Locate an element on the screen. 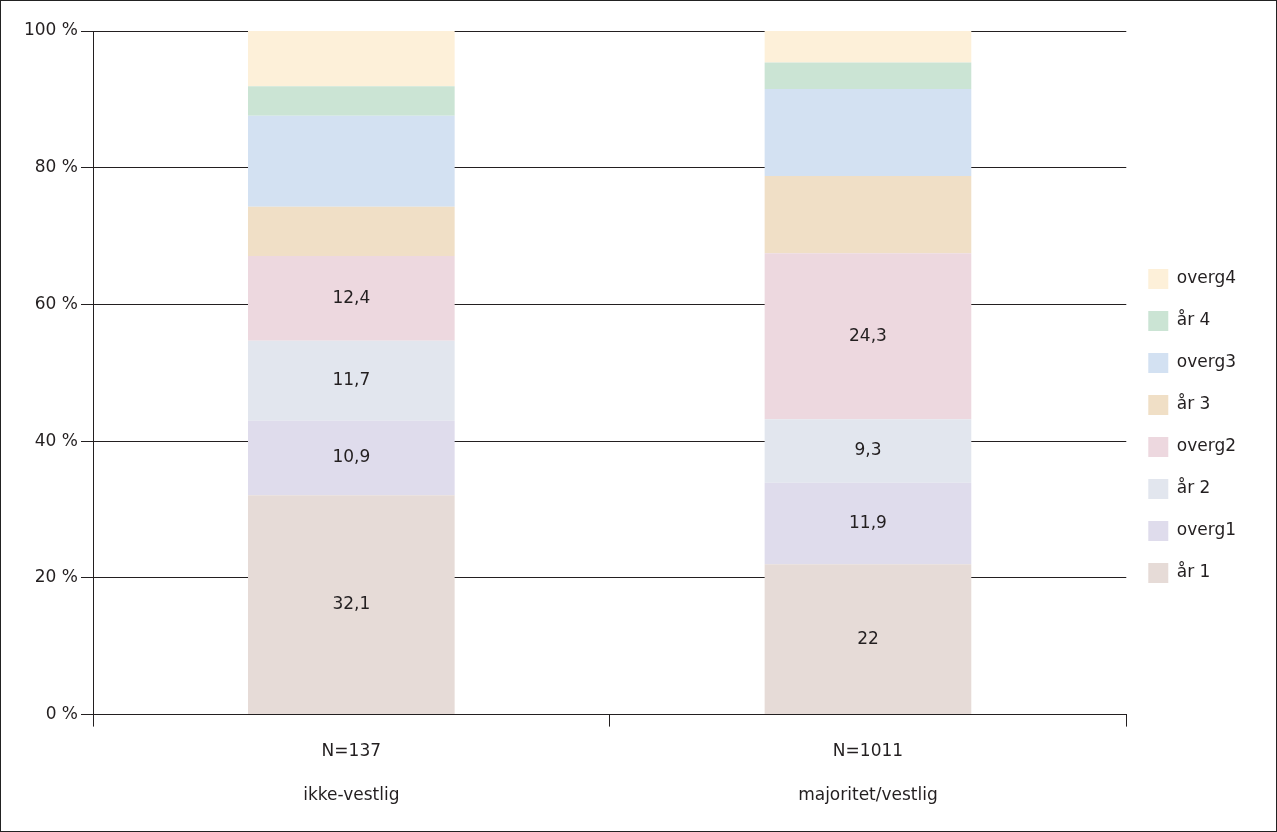 The height and width of the screenshot is (832, 1277). legend-label: år 2 is located at coordinates (1193, 487).